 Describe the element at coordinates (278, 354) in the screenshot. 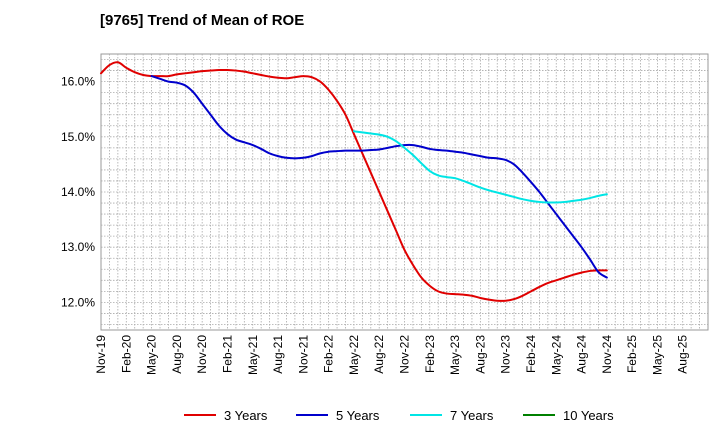

I see `x-tick-label: Aug-21` at that location.